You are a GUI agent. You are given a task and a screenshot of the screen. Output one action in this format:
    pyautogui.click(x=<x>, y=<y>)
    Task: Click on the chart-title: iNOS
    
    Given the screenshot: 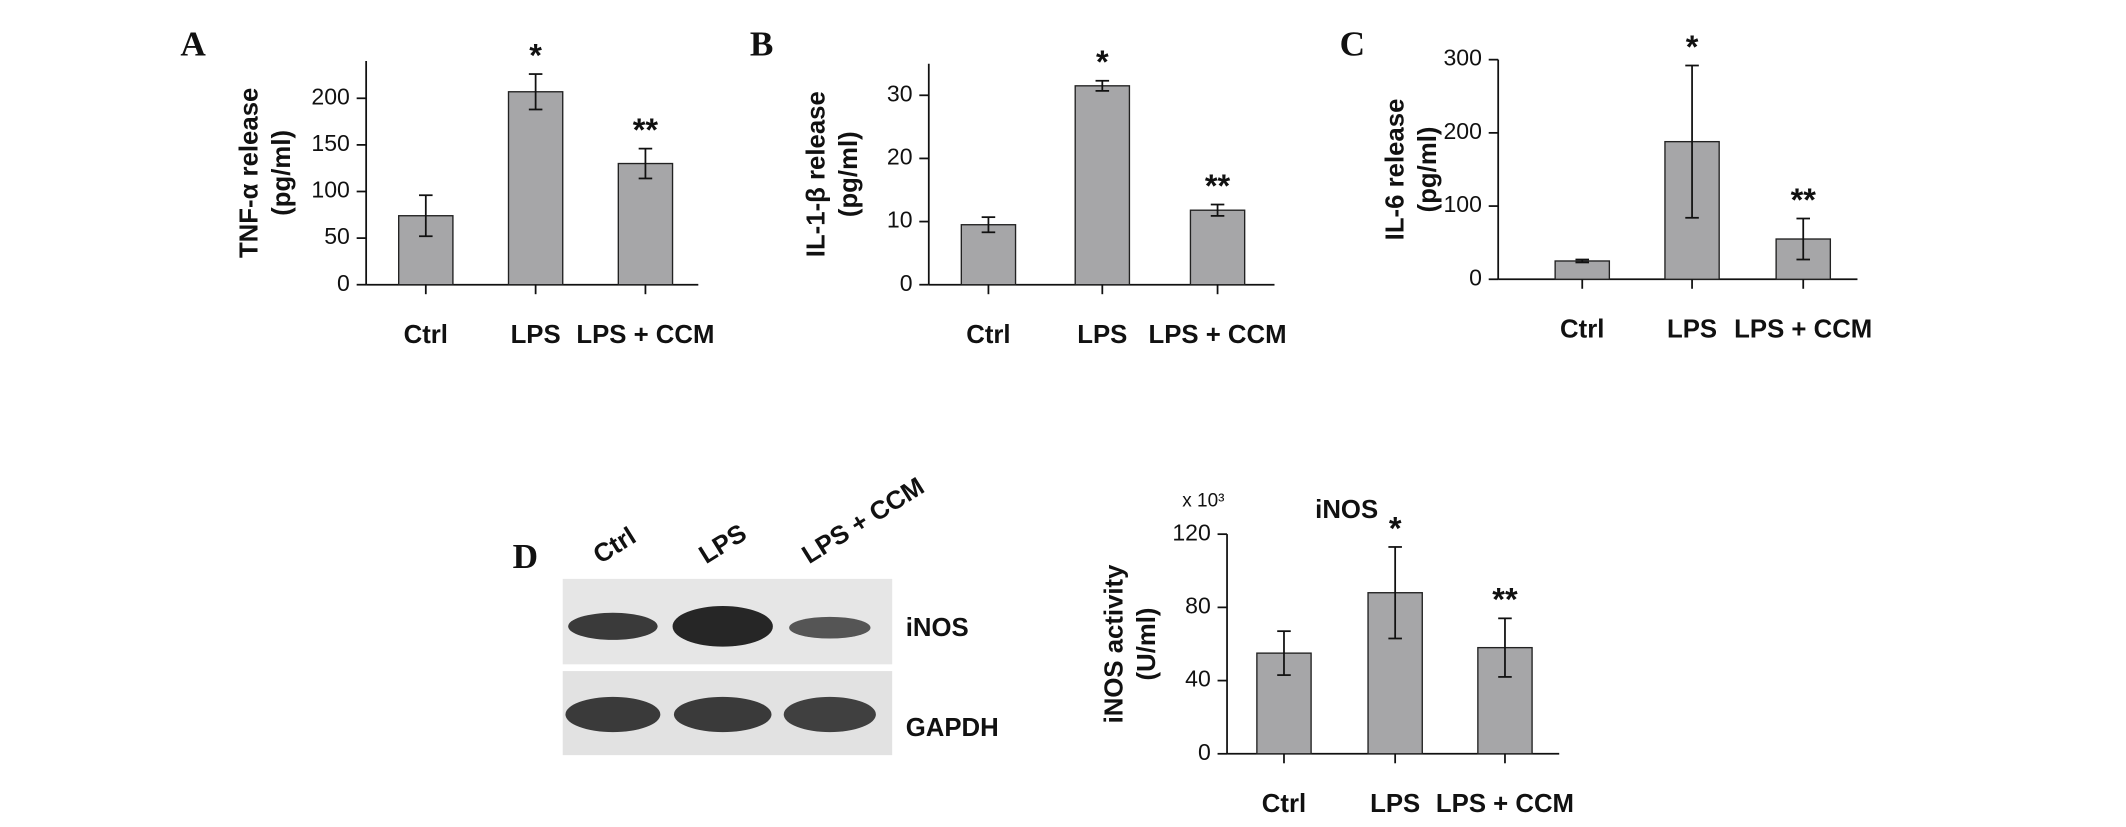 What is the action you would take?
    pyautogui.click(x=1346, y=510)
    